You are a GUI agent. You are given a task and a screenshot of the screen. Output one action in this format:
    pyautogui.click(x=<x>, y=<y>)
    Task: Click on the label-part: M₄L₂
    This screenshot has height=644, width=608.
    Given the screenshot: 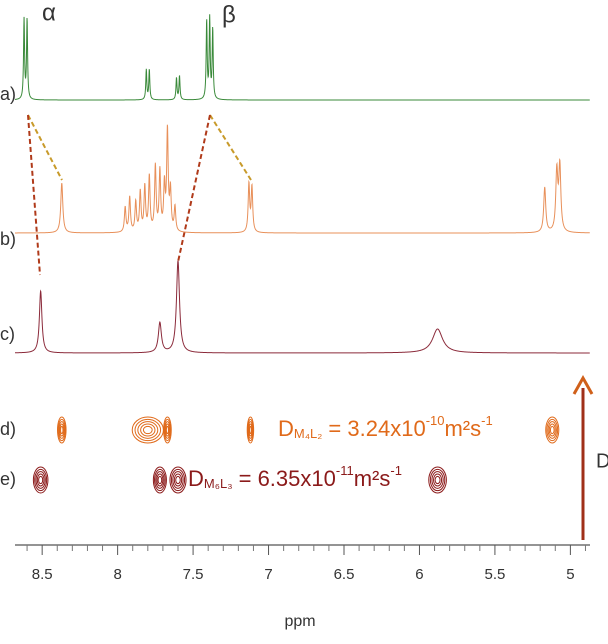 What is the action you would take?
    pyautogui.click(x=308, y=433)
    